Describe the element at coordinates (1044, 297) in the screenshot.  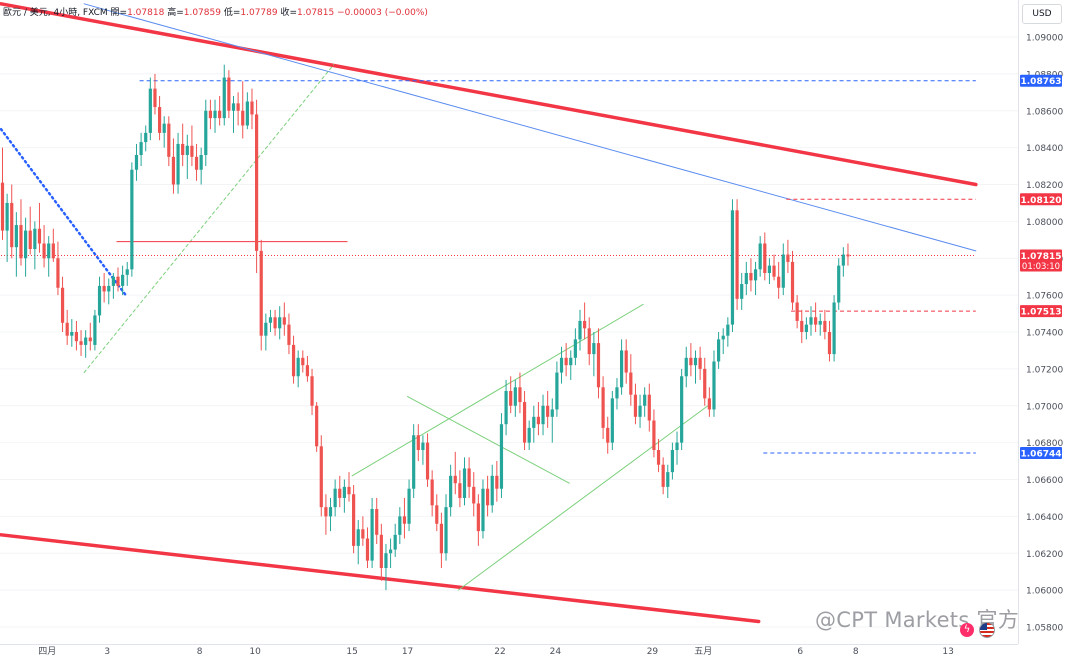
I see `price-tick-label: 1.07600` at that location.